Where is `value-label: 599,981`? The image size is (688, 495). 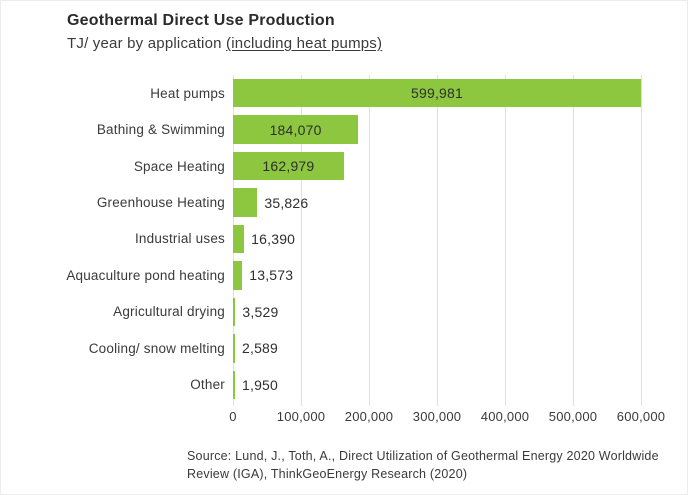
value-label: 599,981 is located at coordinates (436, 93).